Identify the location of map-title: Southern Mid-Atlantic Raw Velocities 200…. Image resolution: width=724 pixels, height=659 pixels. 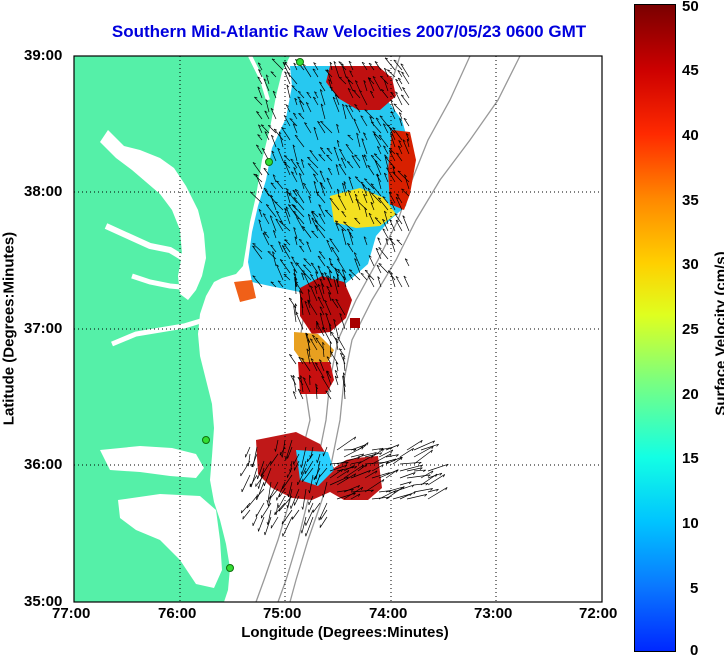
(349, 31).